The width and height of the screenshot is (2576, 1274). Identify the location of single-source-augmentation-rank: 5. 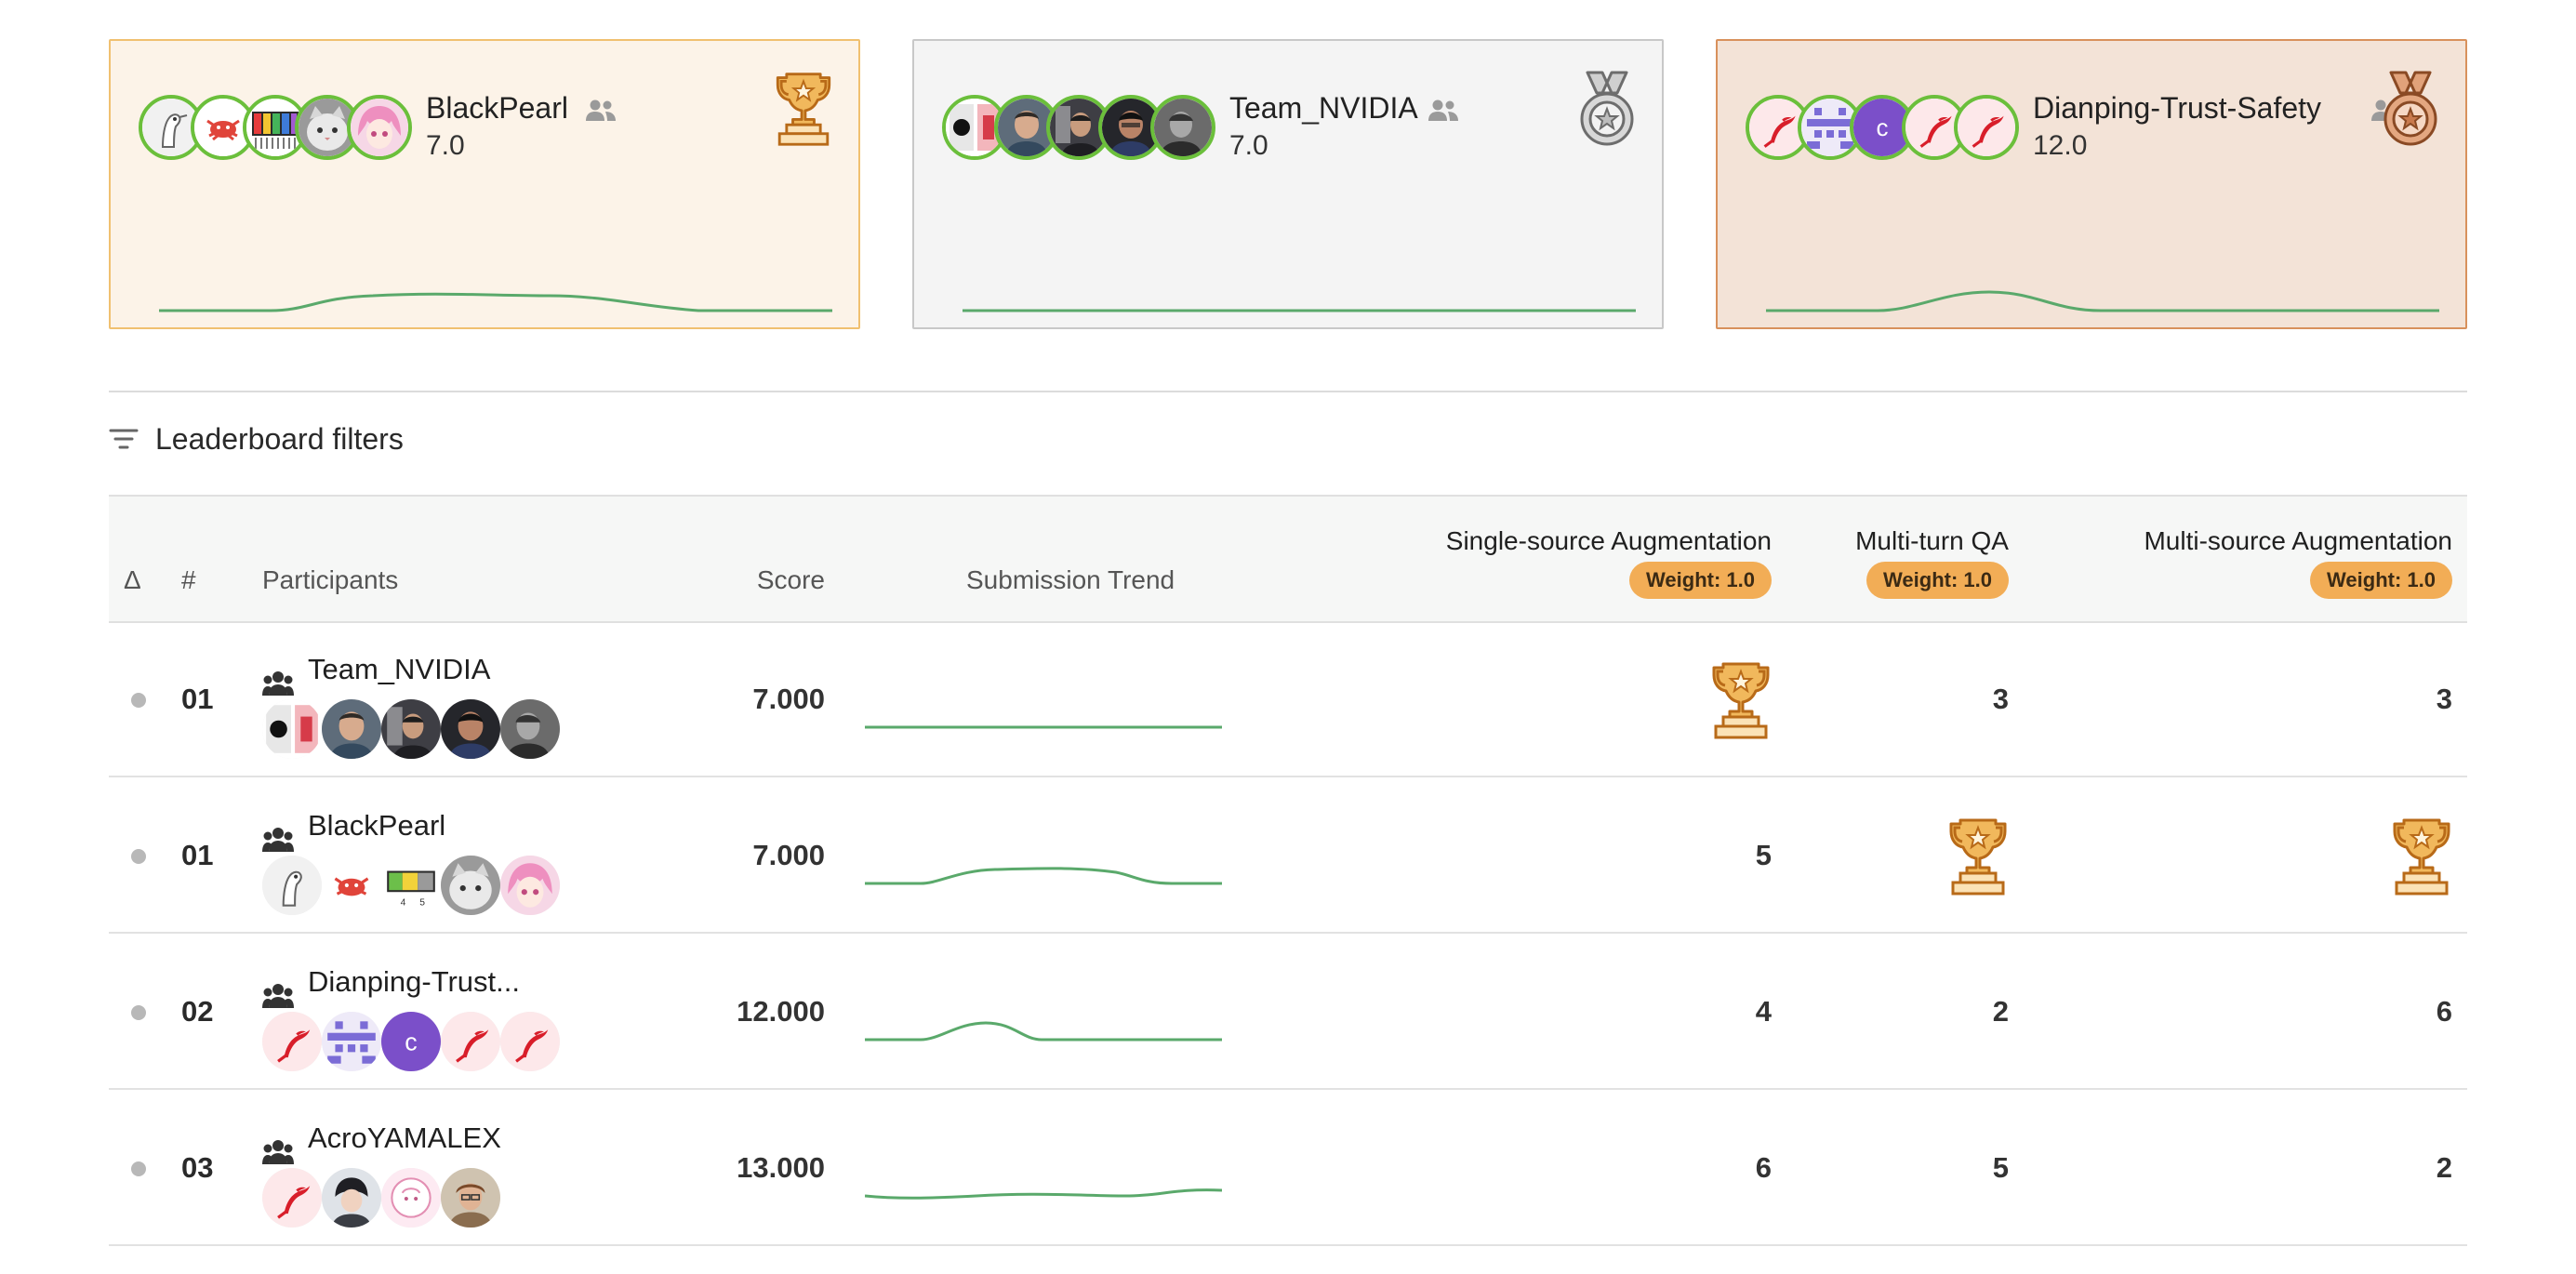
(1763, 855).